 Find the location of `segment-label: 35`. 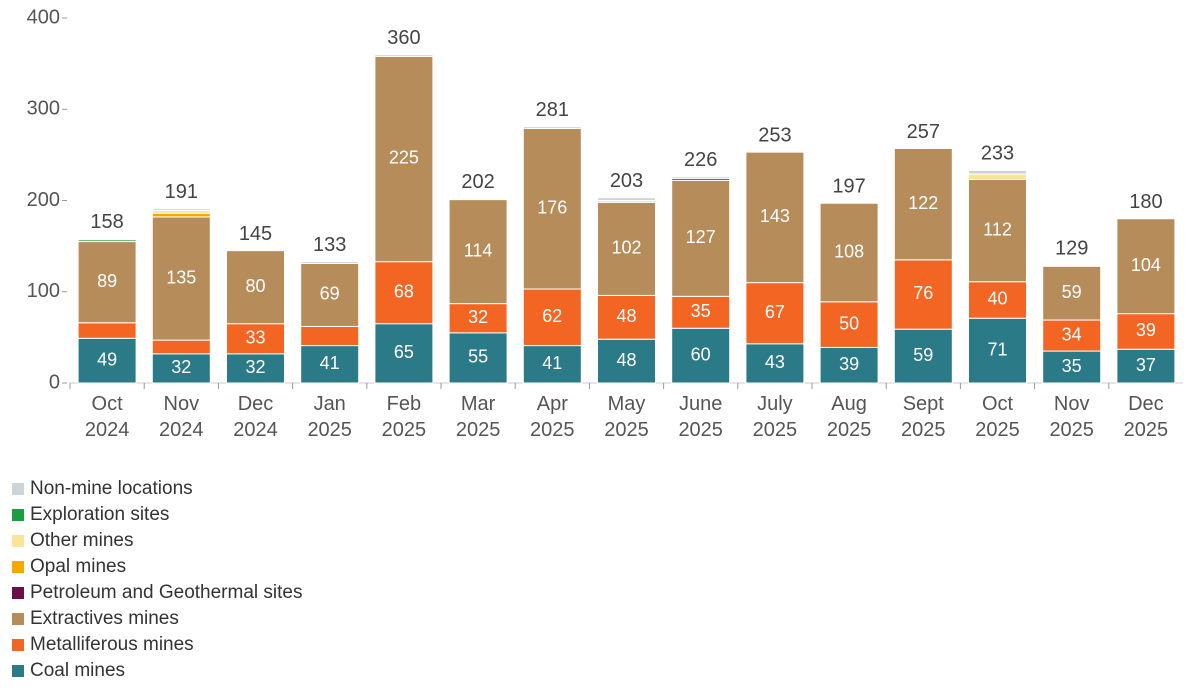

segment-label: 35 is located at coordinates (1072, 366).